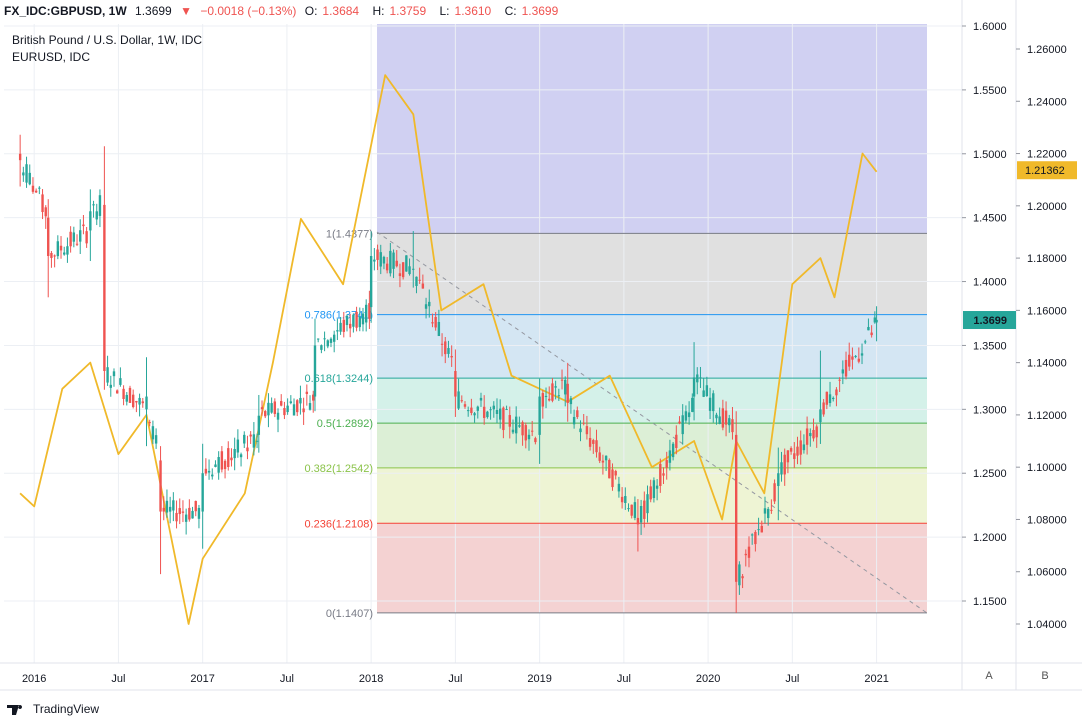  I want to click on fib-level-label: 0.5(1.2892), so click(345, 424).